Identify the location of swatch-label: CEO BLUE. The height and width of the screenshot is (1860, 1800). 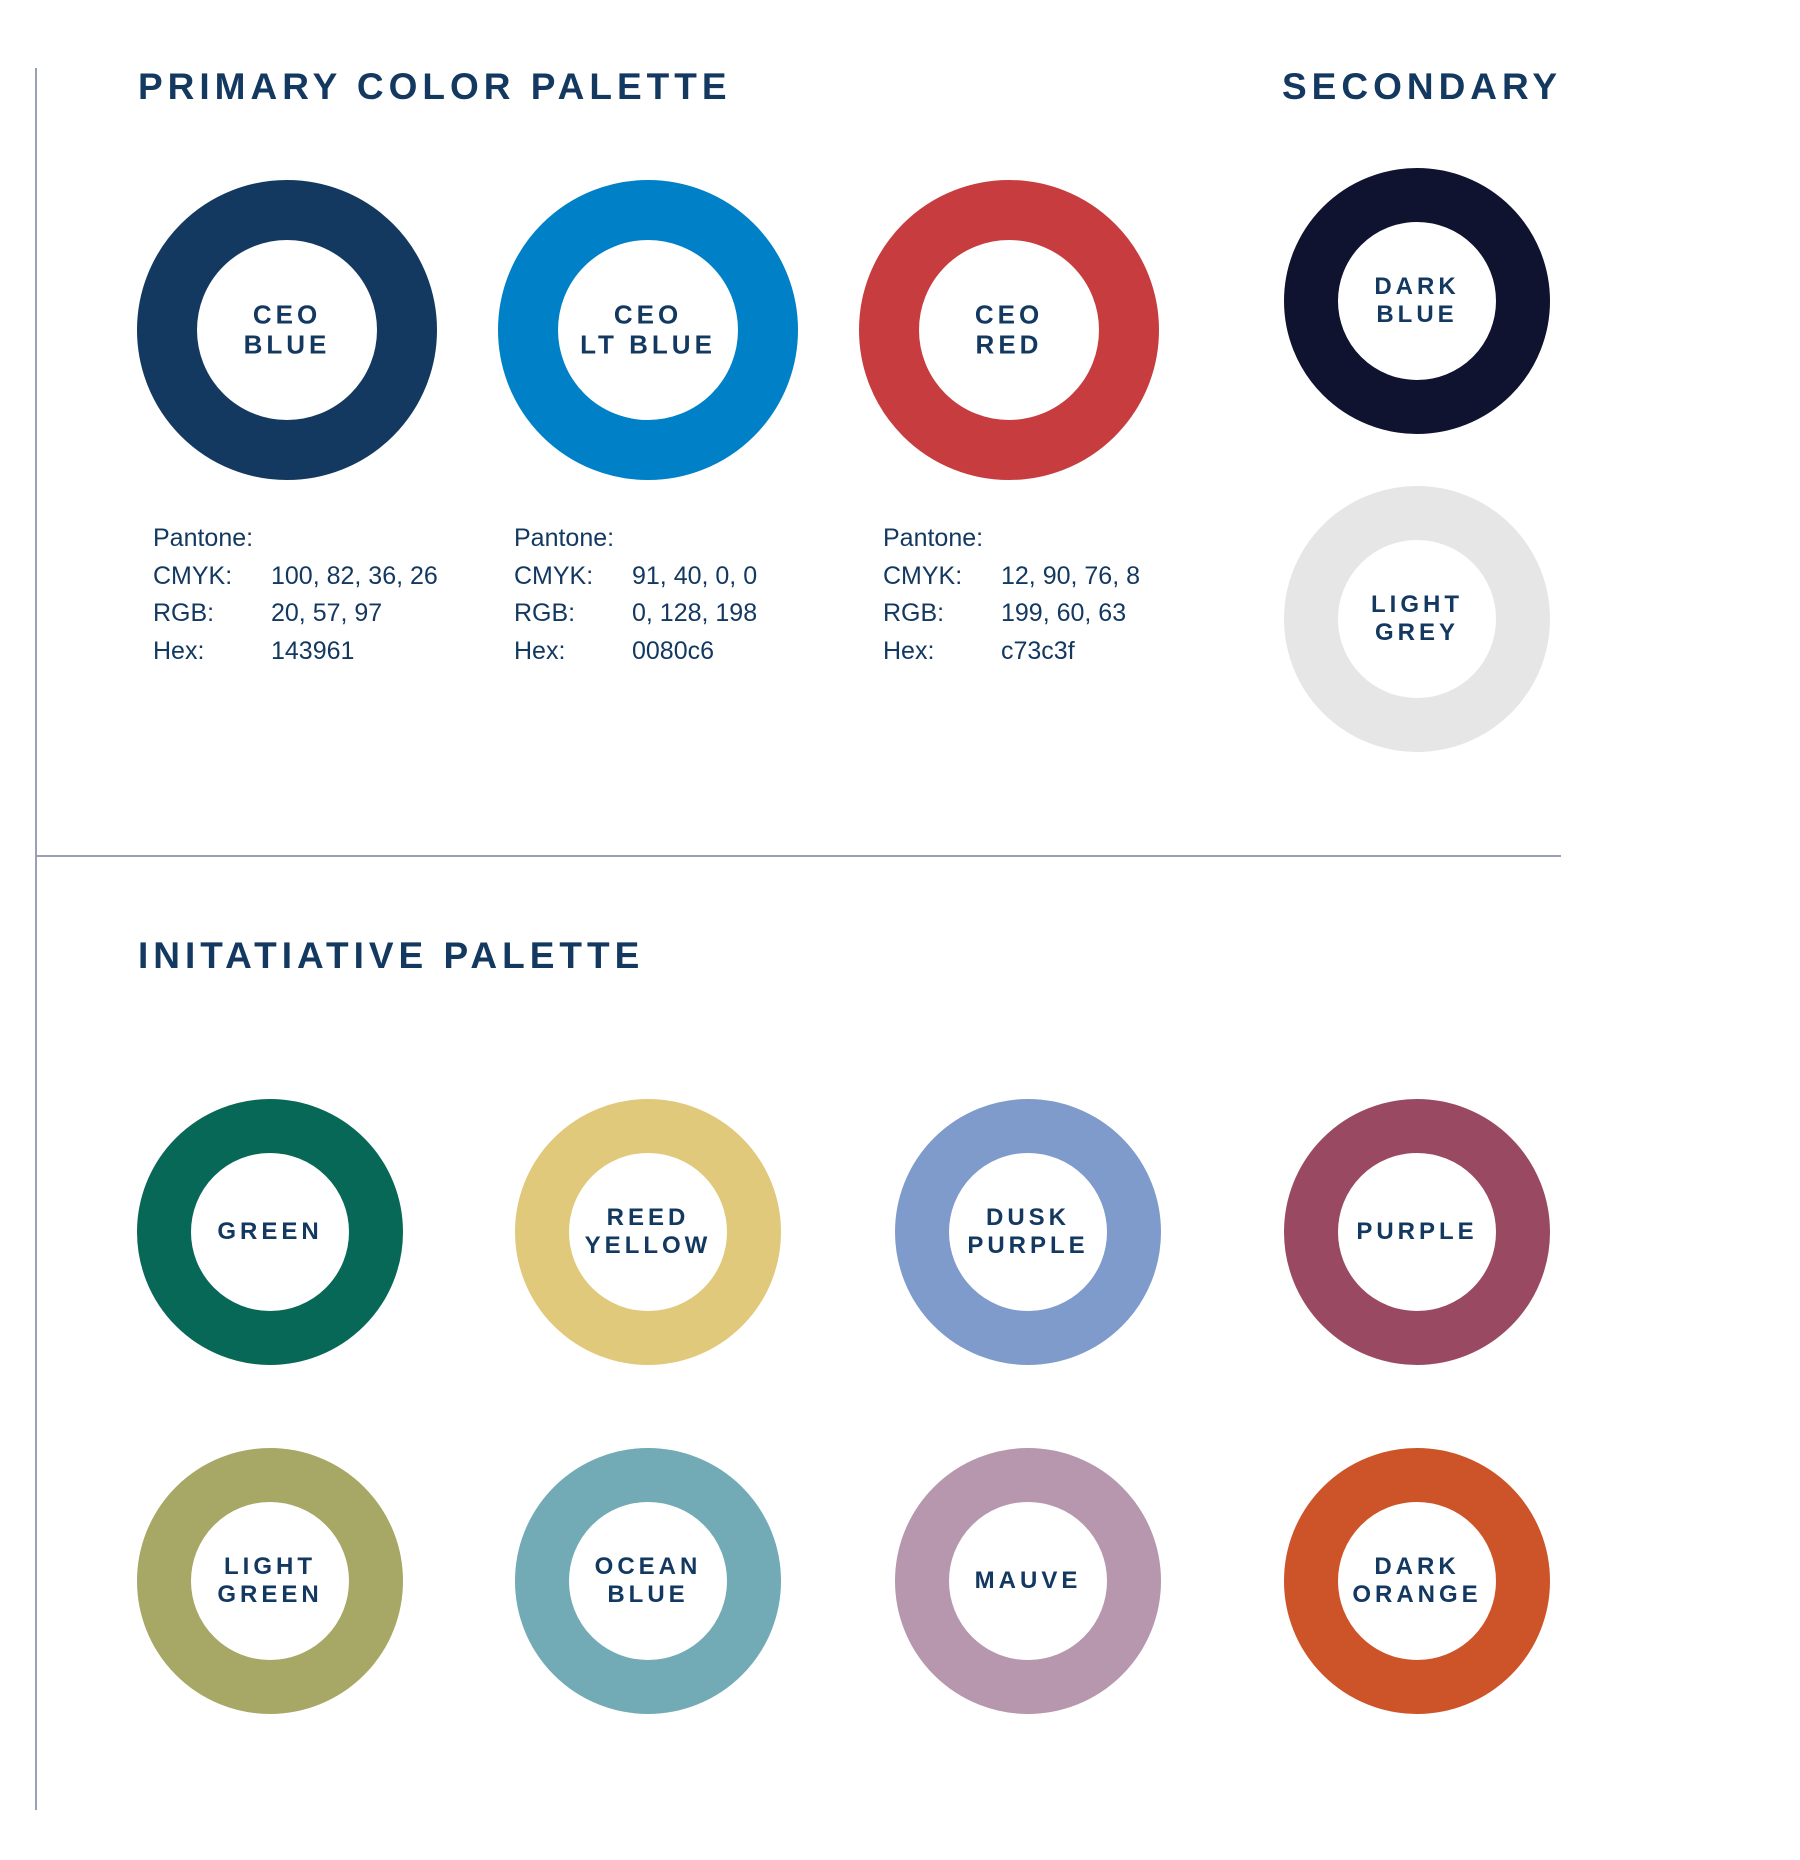
(287, 329).